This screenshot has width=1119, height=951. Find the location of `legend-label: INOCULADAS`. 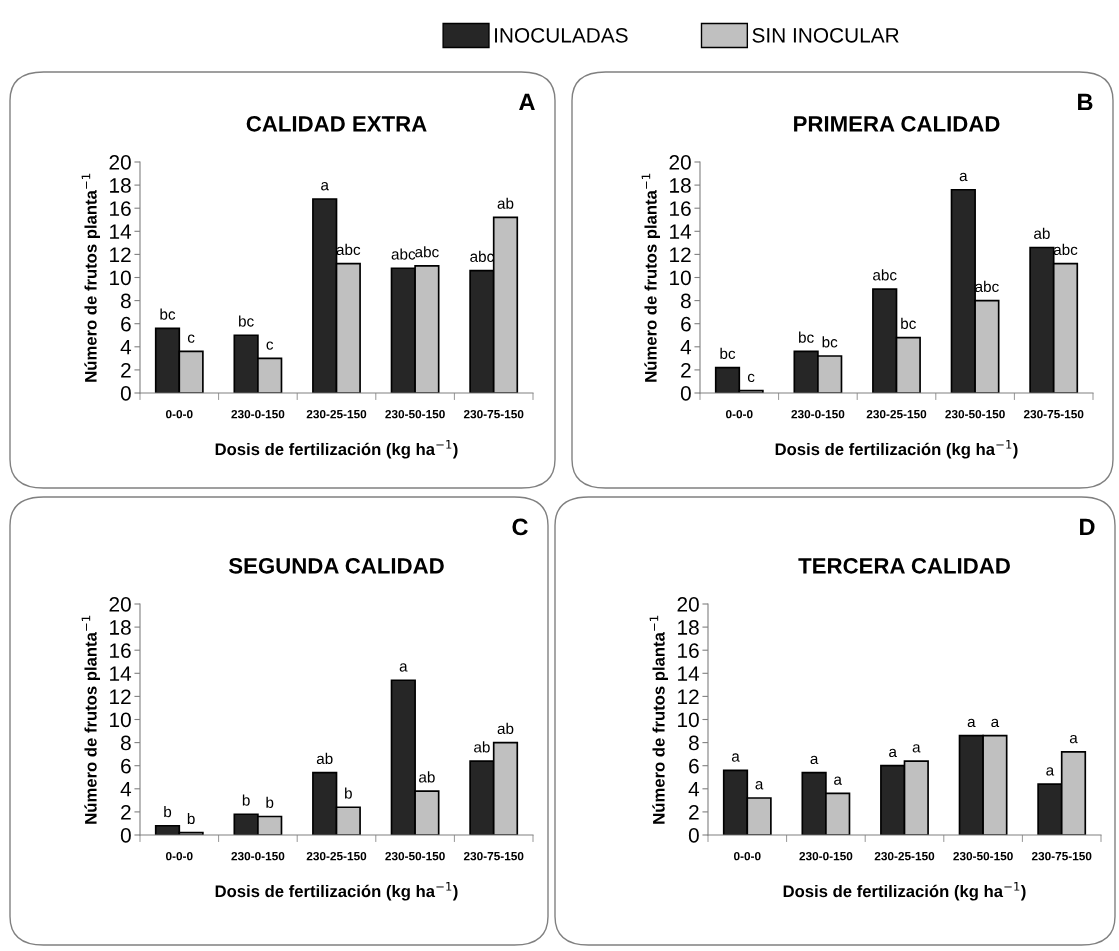

legend-label: INOCULADAS is located at coordinates (561, 35).